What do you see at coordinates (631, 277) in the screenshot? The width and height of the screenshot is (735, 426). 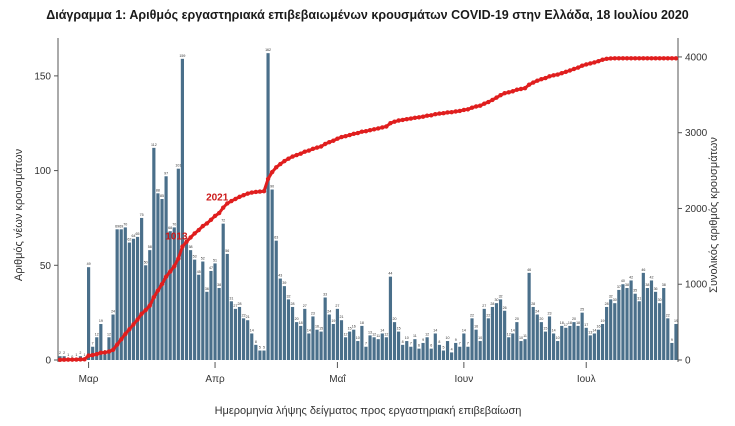 I see `bar-value-label: 42` at bounding box center [631, 277].